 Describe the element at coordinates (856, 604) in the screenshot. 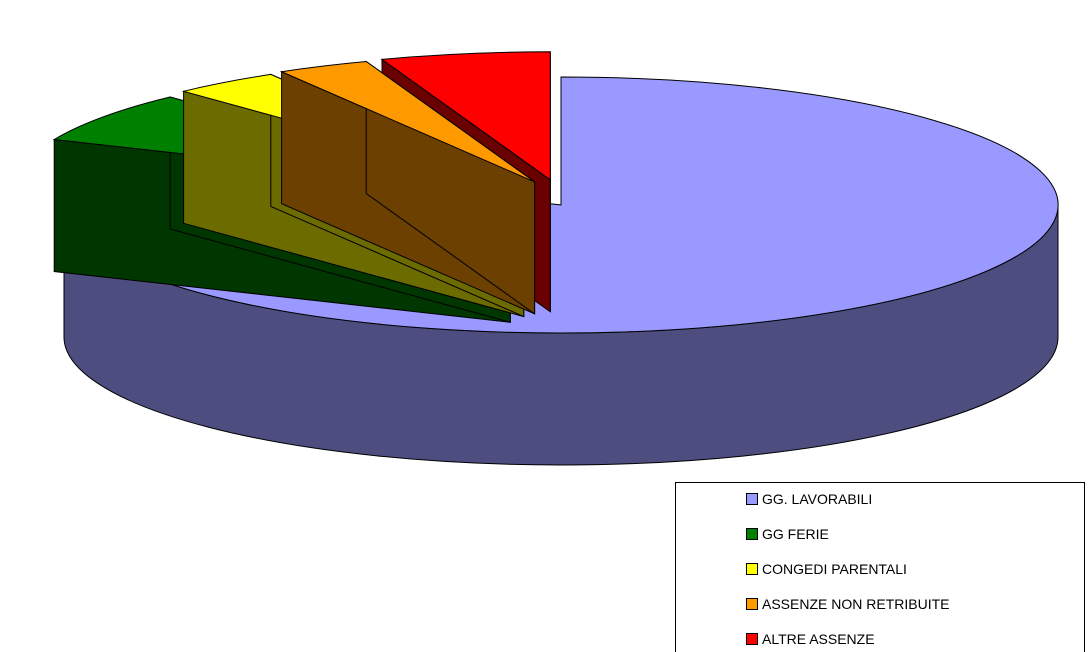

I see `legend-label: ASSENZE NON RETRIBUITE` at that location.